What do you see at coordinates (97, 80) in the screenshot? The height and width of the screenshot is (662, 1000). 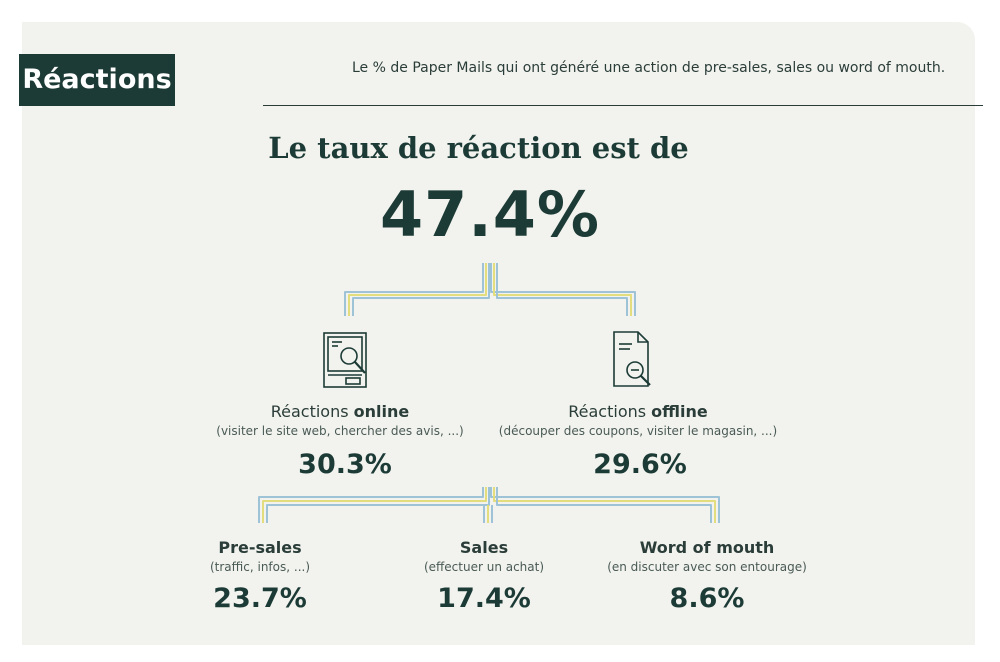 I see `section-tag: Réactions` at bounding box center [97, 80].